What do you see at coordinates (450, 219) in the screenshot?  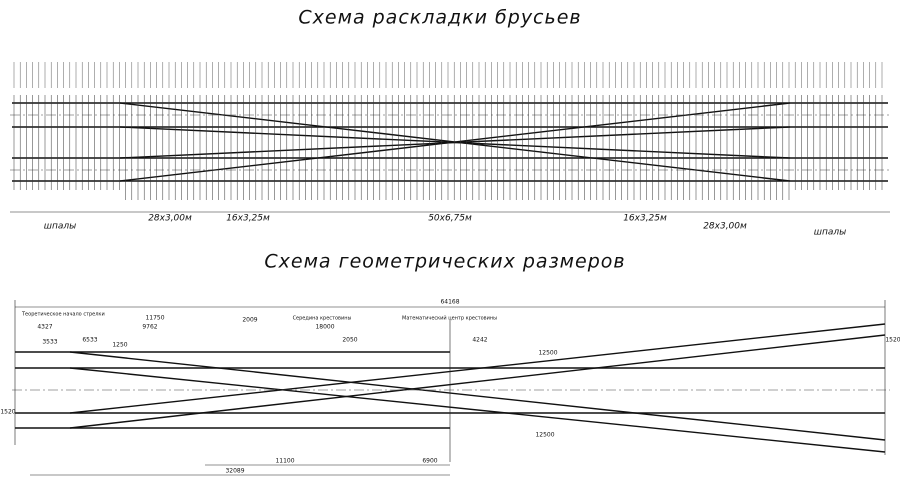 I see `segment-label: 50х6,75м` at bounding box center [450, 219].